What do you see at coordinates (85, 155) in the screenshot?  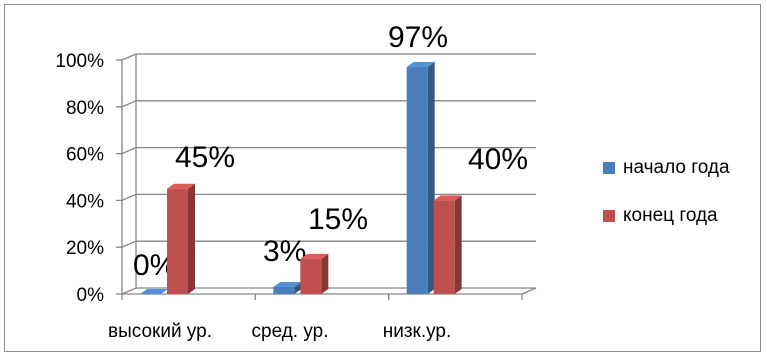 I see `y-tick-label: 60%` at bounding box center [85, 155].